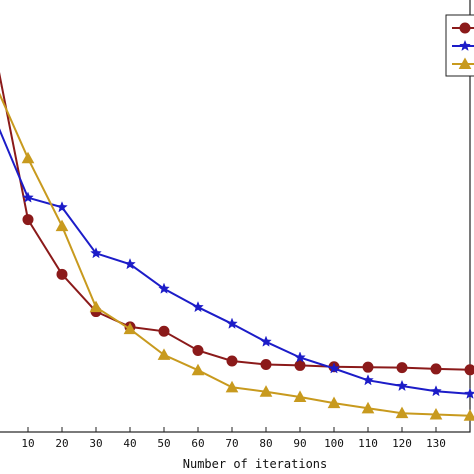 The height and width of the screenshot is (474, 474). What do you see at coordinates (334, 443) in the screenshot?
I see `x-tick-label-100: 100` at bounding box center [334, 443].